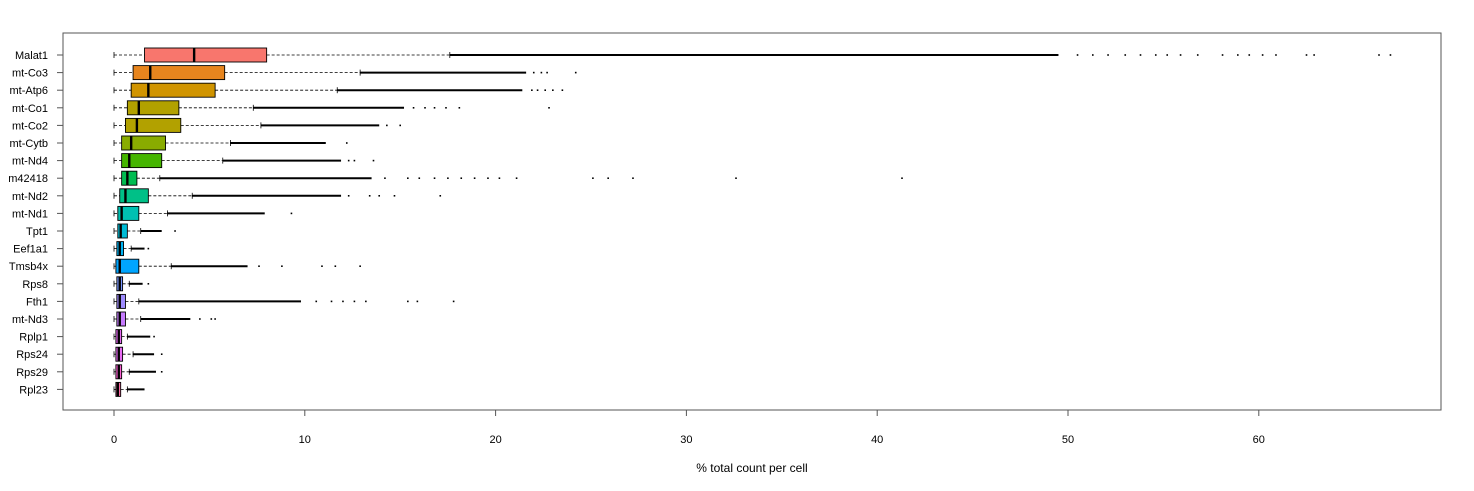  I want to click on y-tick-label: mt-Co1, so click(30, 109).